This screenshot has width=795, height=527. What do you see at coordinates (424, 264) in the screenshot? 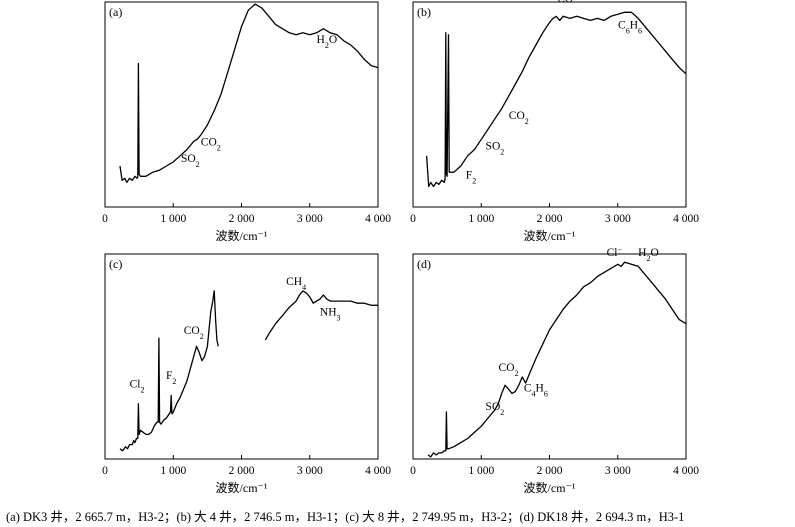
I see `panel-label: (d)` at bounding box center [424, 264].